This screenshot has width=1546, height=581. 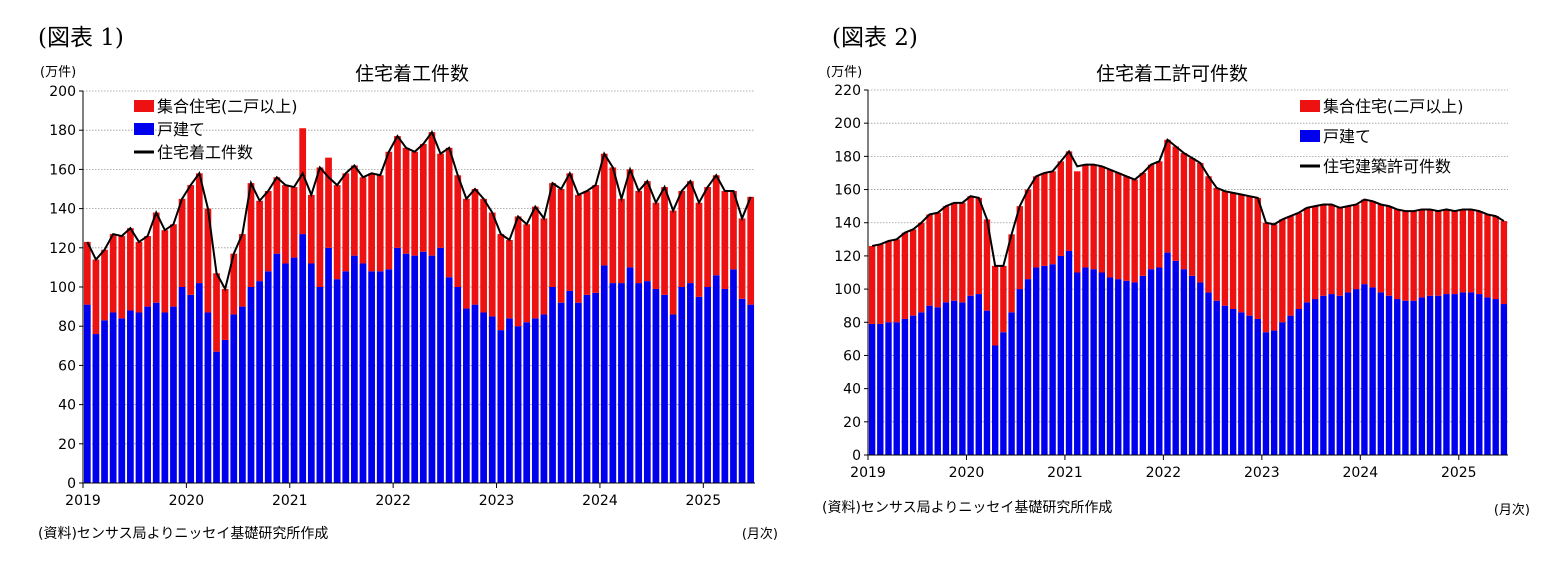 I want to click on y-tick-label: 40, so click(x=67, y=406).